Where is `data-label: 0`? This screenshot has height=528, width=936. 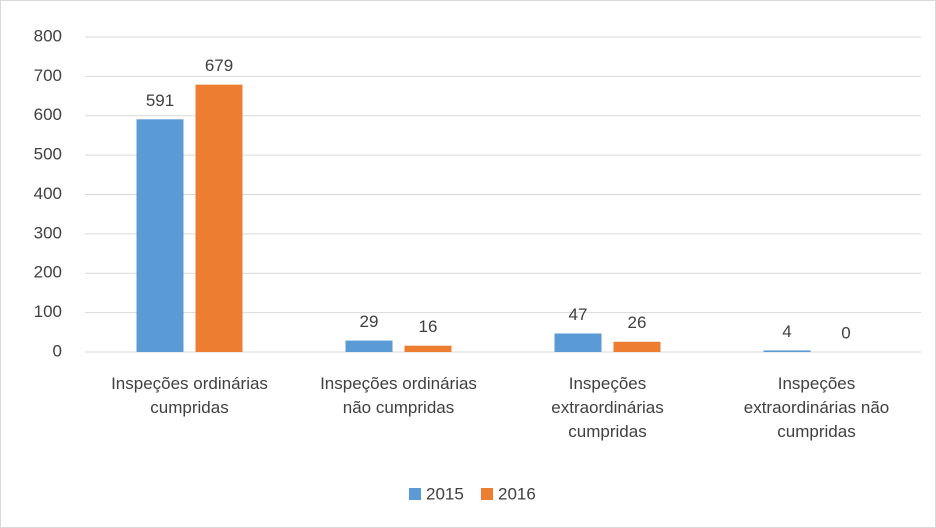 data-label: 0 is located at coordinates (845, 332).